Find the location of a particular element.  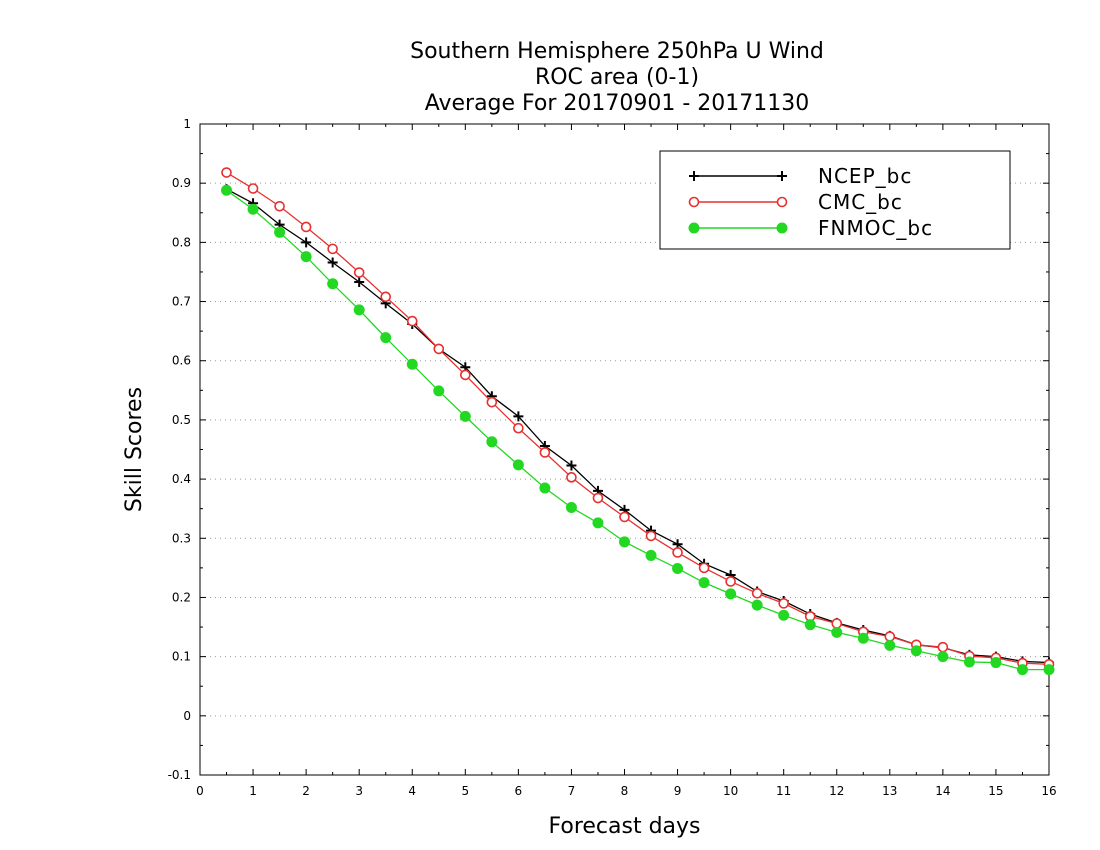

x-axis-label: Forecast days is located at coordinates (624, 826).